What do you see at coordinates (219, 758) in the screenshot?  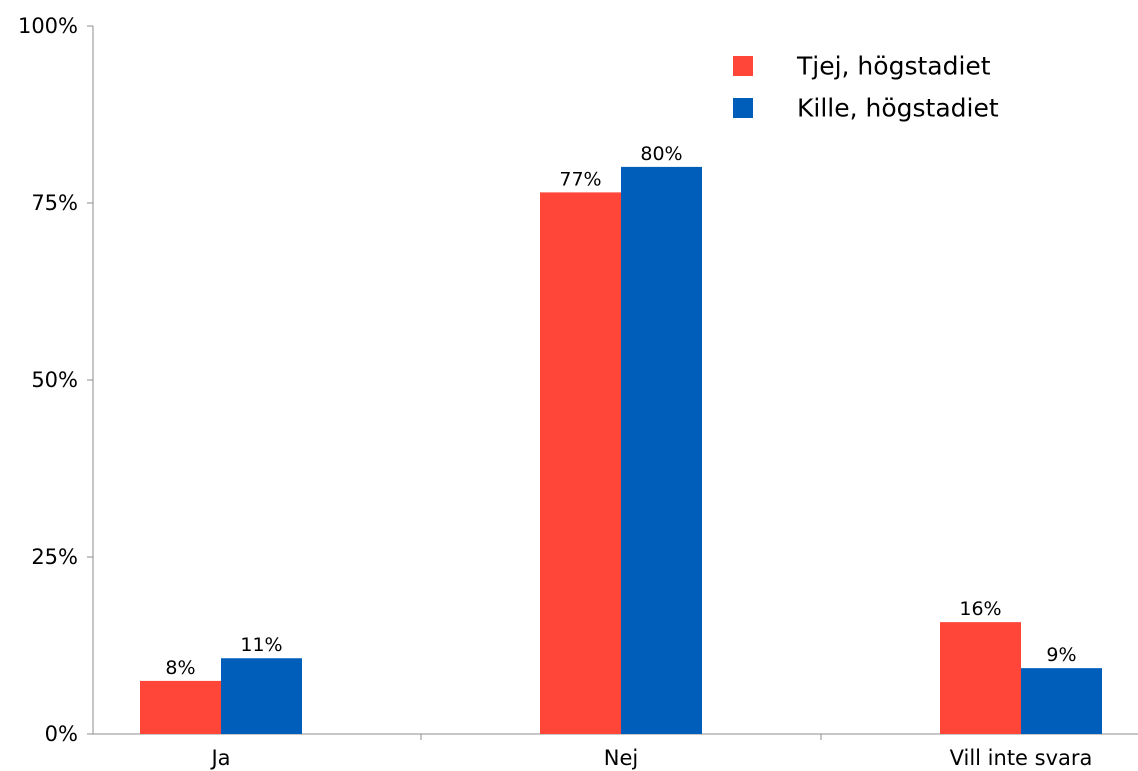 I see `x-tick-label: Ja` at bounding box center [219, 758].